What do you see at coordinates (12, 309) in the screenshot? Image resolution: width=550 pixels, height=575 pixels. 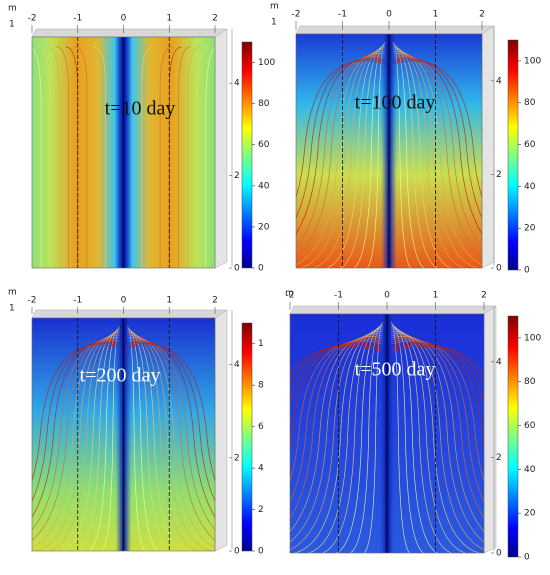 I see `corner-label: 1` at bounding box center [12, 309].